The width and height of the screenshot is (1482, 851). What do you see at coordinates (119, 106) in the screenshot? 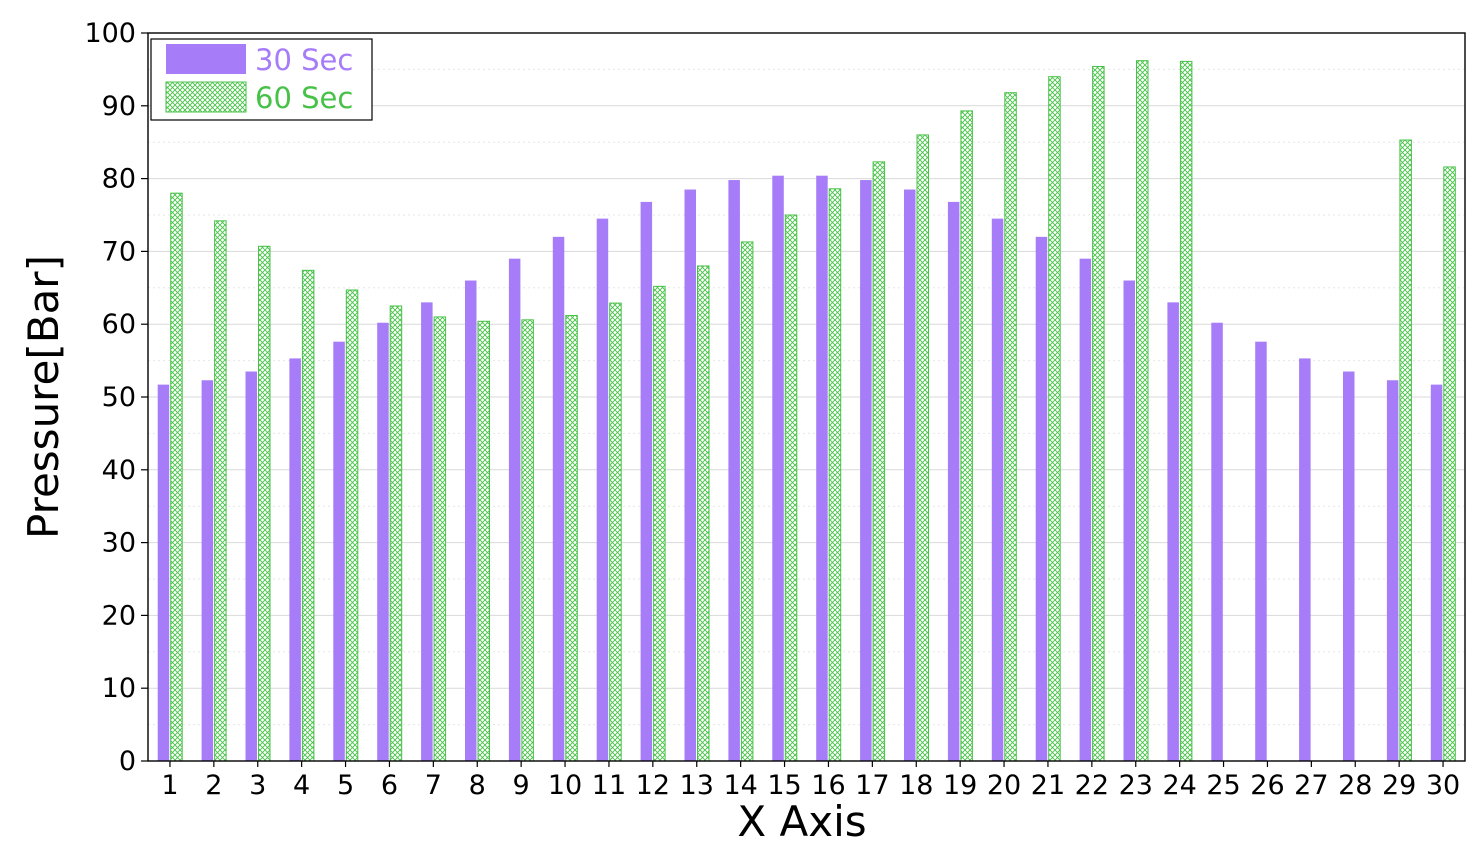
I see `y-tick-label: 90` at bounding box center [119, 106].